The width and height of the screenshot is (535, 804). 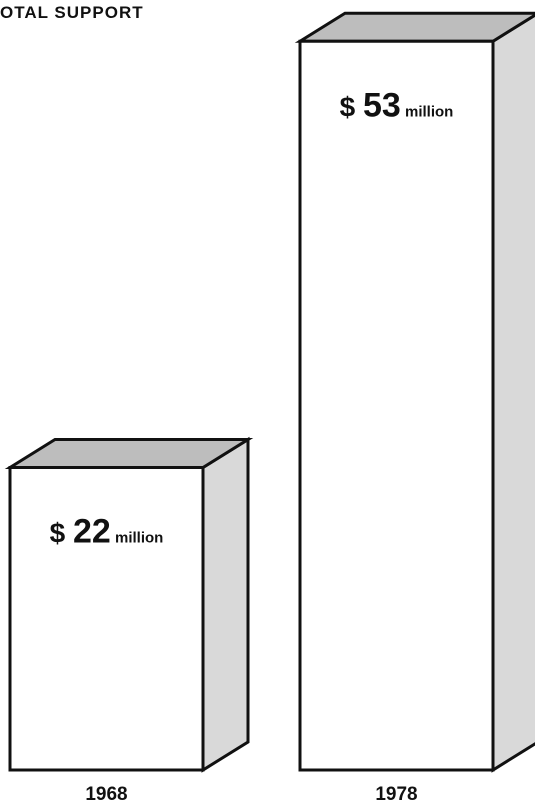 I want to click on value-label-part: 22, so click(x=92, y=532).